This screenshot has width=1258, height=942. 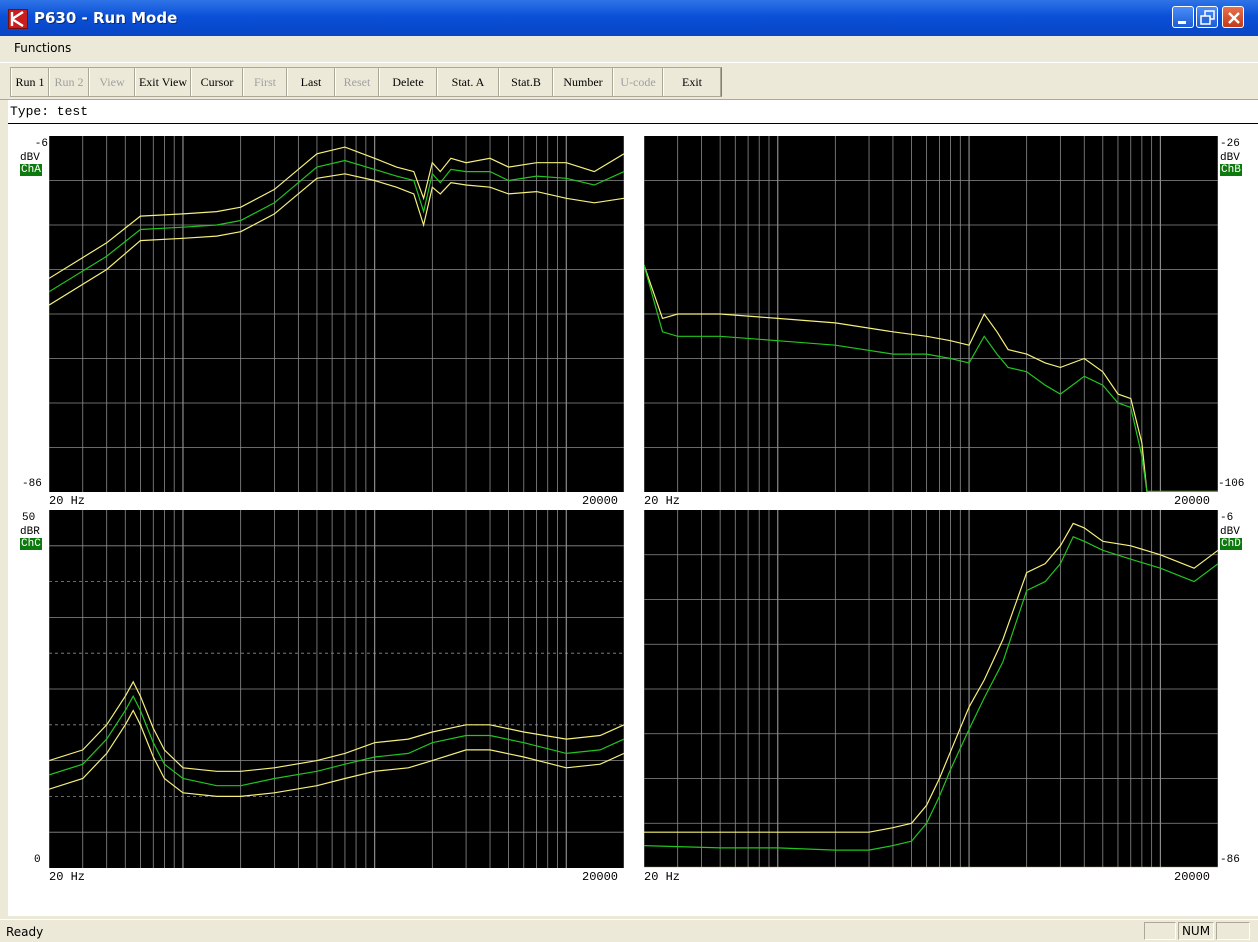 What do you see at coordinates (629, 930) in the screenshot?
I see `status-bar: Ready NUM` at bounding box center [629, 930].